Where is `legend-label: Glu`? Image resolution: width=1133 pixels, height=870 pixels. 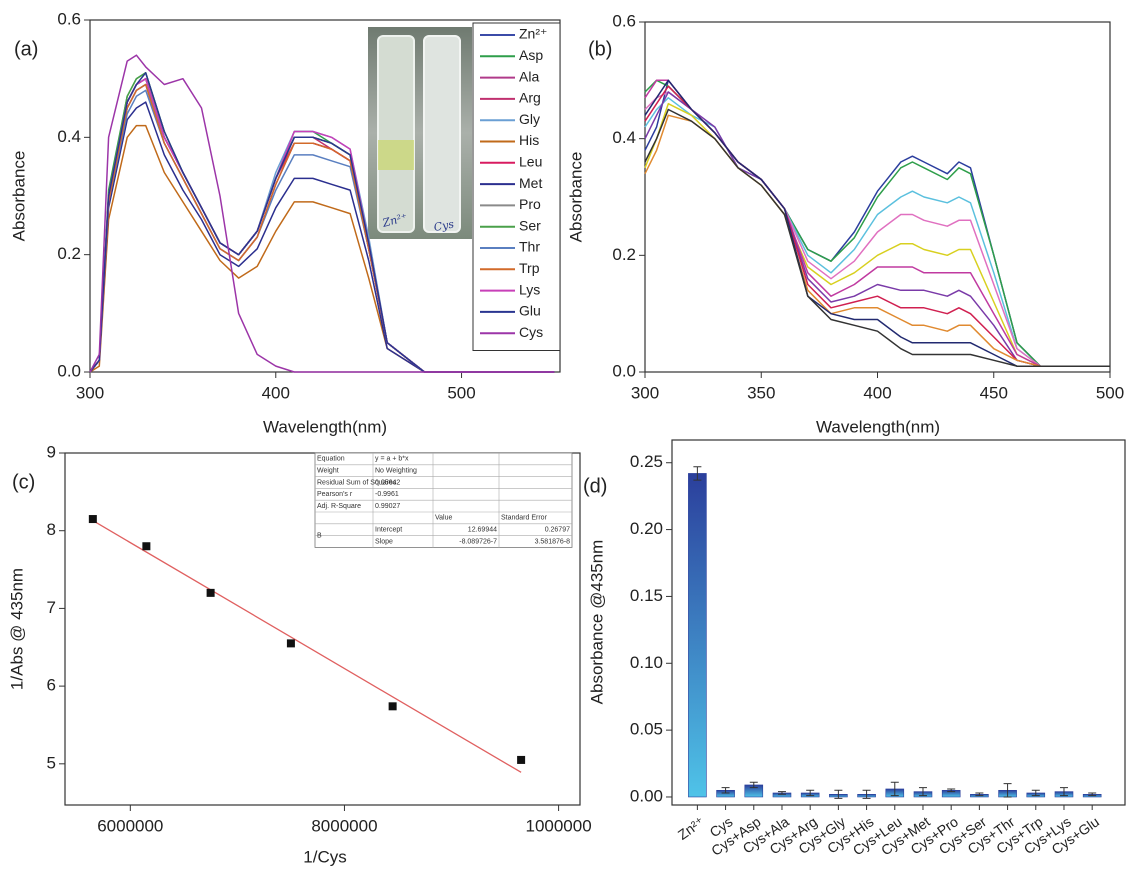
legend-label: Glu is located at coordinates (530, 311).